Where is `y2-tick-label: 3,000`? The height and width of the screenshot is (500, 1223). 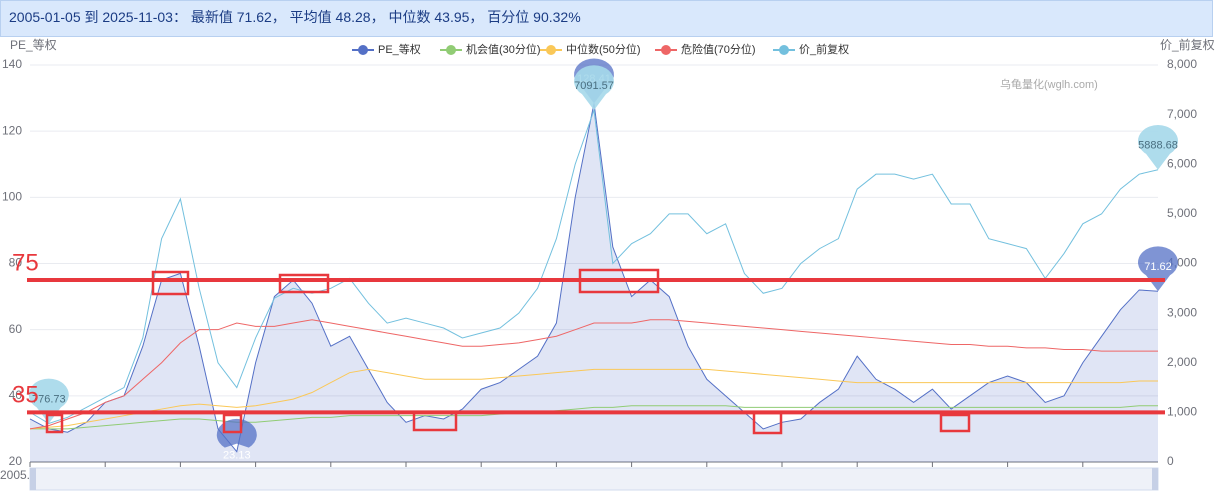 y2-tick-label: 3,000 is located at coordinates (1182, 312).